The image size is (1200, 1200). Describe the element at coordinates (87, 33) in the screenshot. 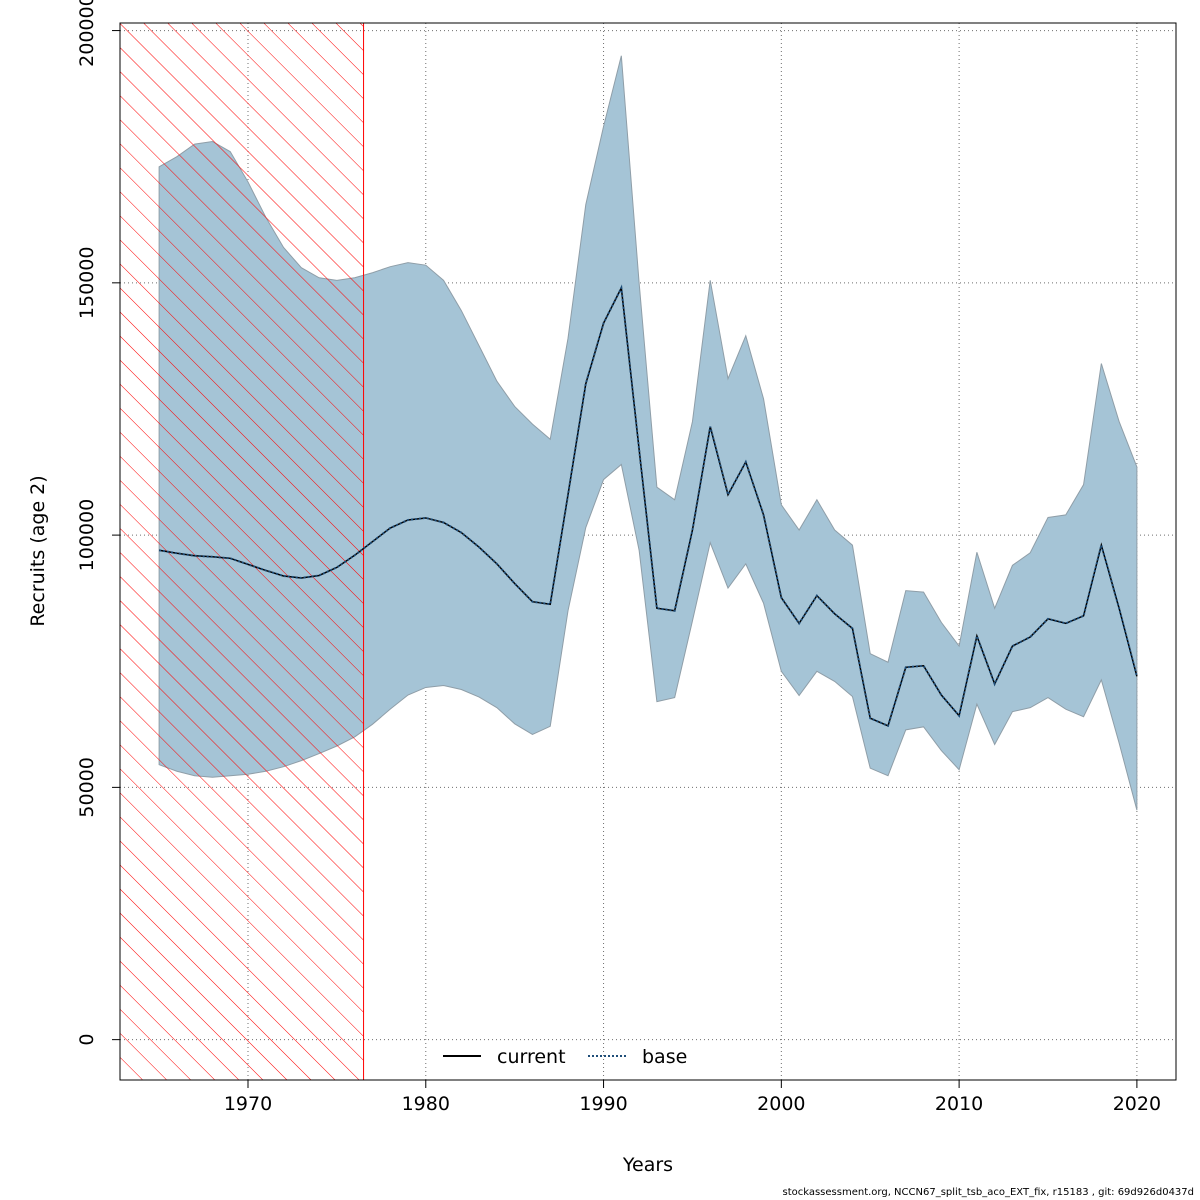

I see `y-tick-label: 200000` at that location.